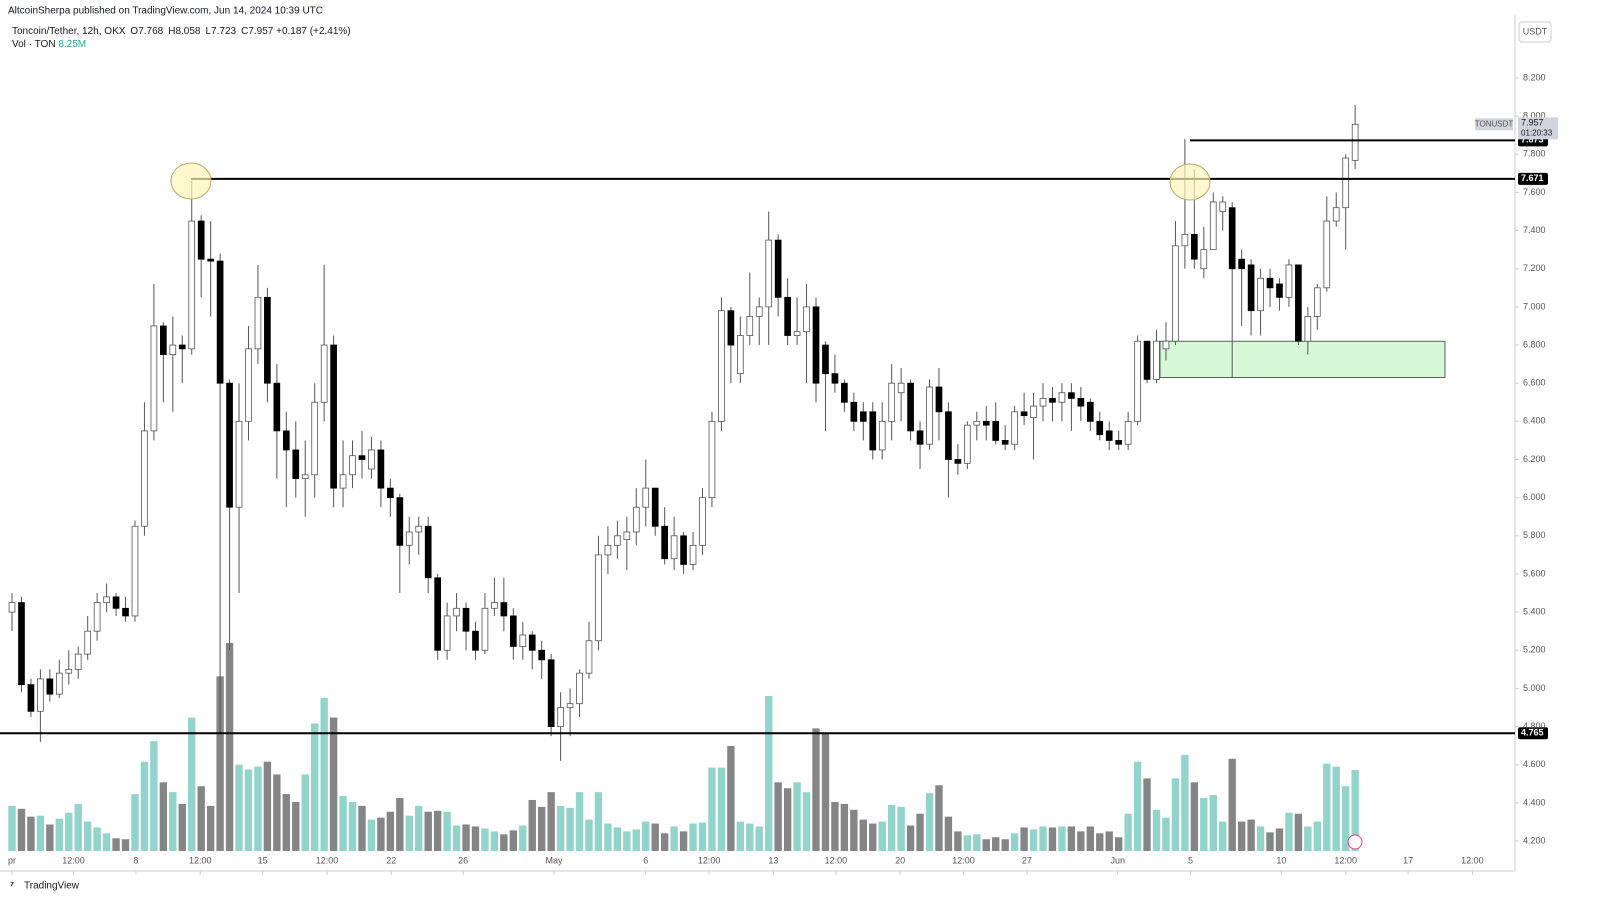  I want to click on x-tick-label: Jun, so click(1117, 860).